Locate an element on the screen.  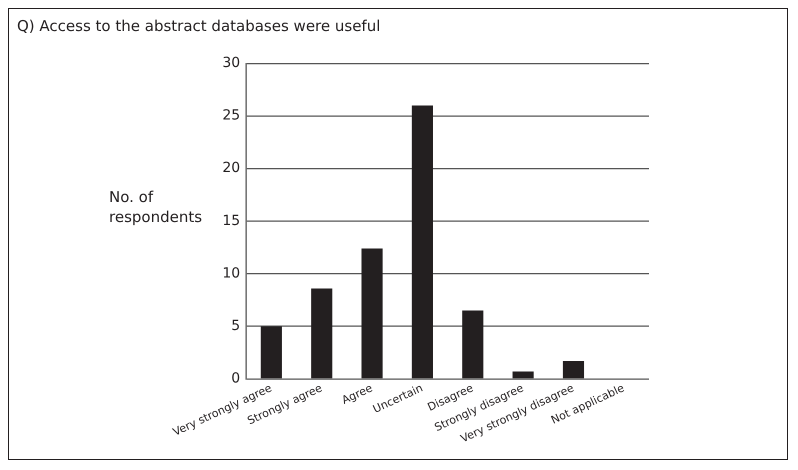
y-tick-label: 0 is located at coordinates (235, 378).